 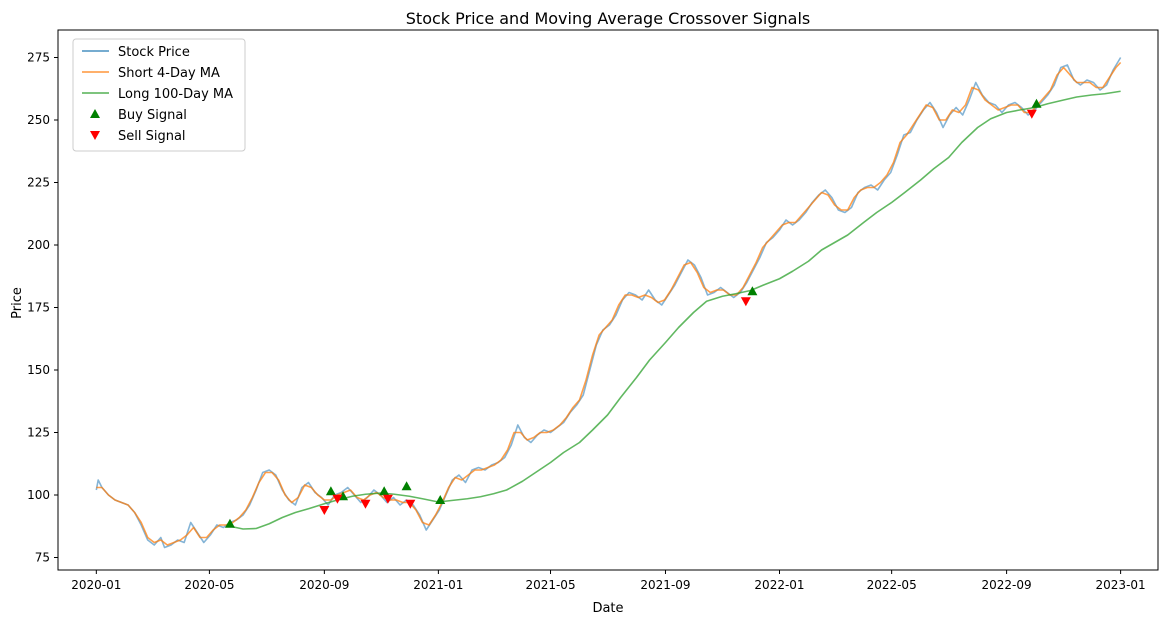 I want to click on x-tick-label: 2021-01, so click(x=438, y=585).